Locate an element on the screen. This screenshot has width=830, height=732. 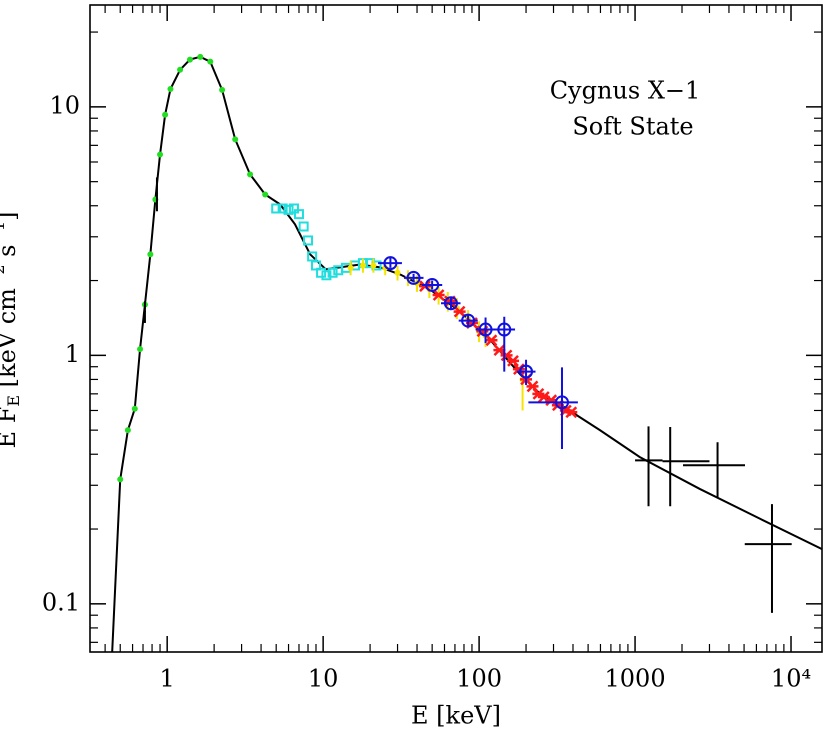
y-axis-label-part: s is located at coordinates (10, 255).